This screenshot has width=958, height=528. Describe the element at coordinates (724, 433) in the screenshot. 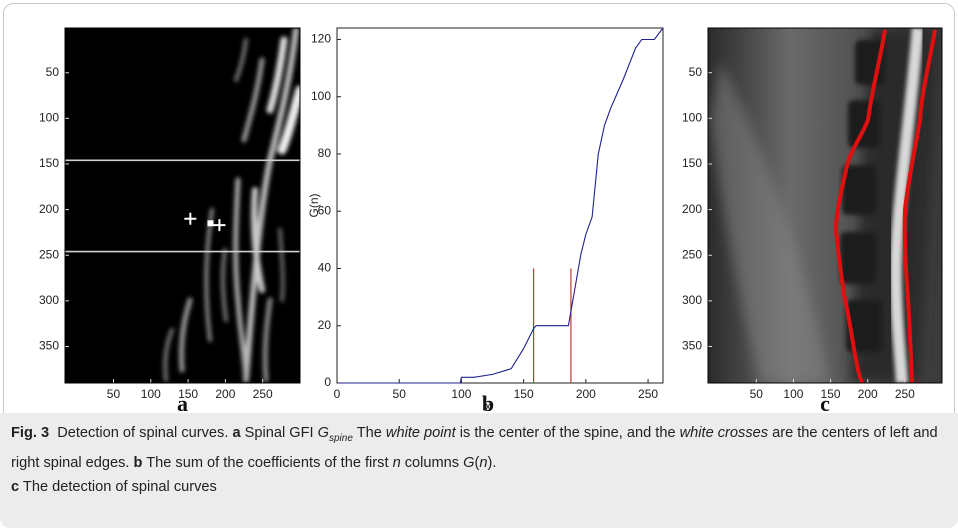

I see `caption-emphasis: white crosses` at that location.